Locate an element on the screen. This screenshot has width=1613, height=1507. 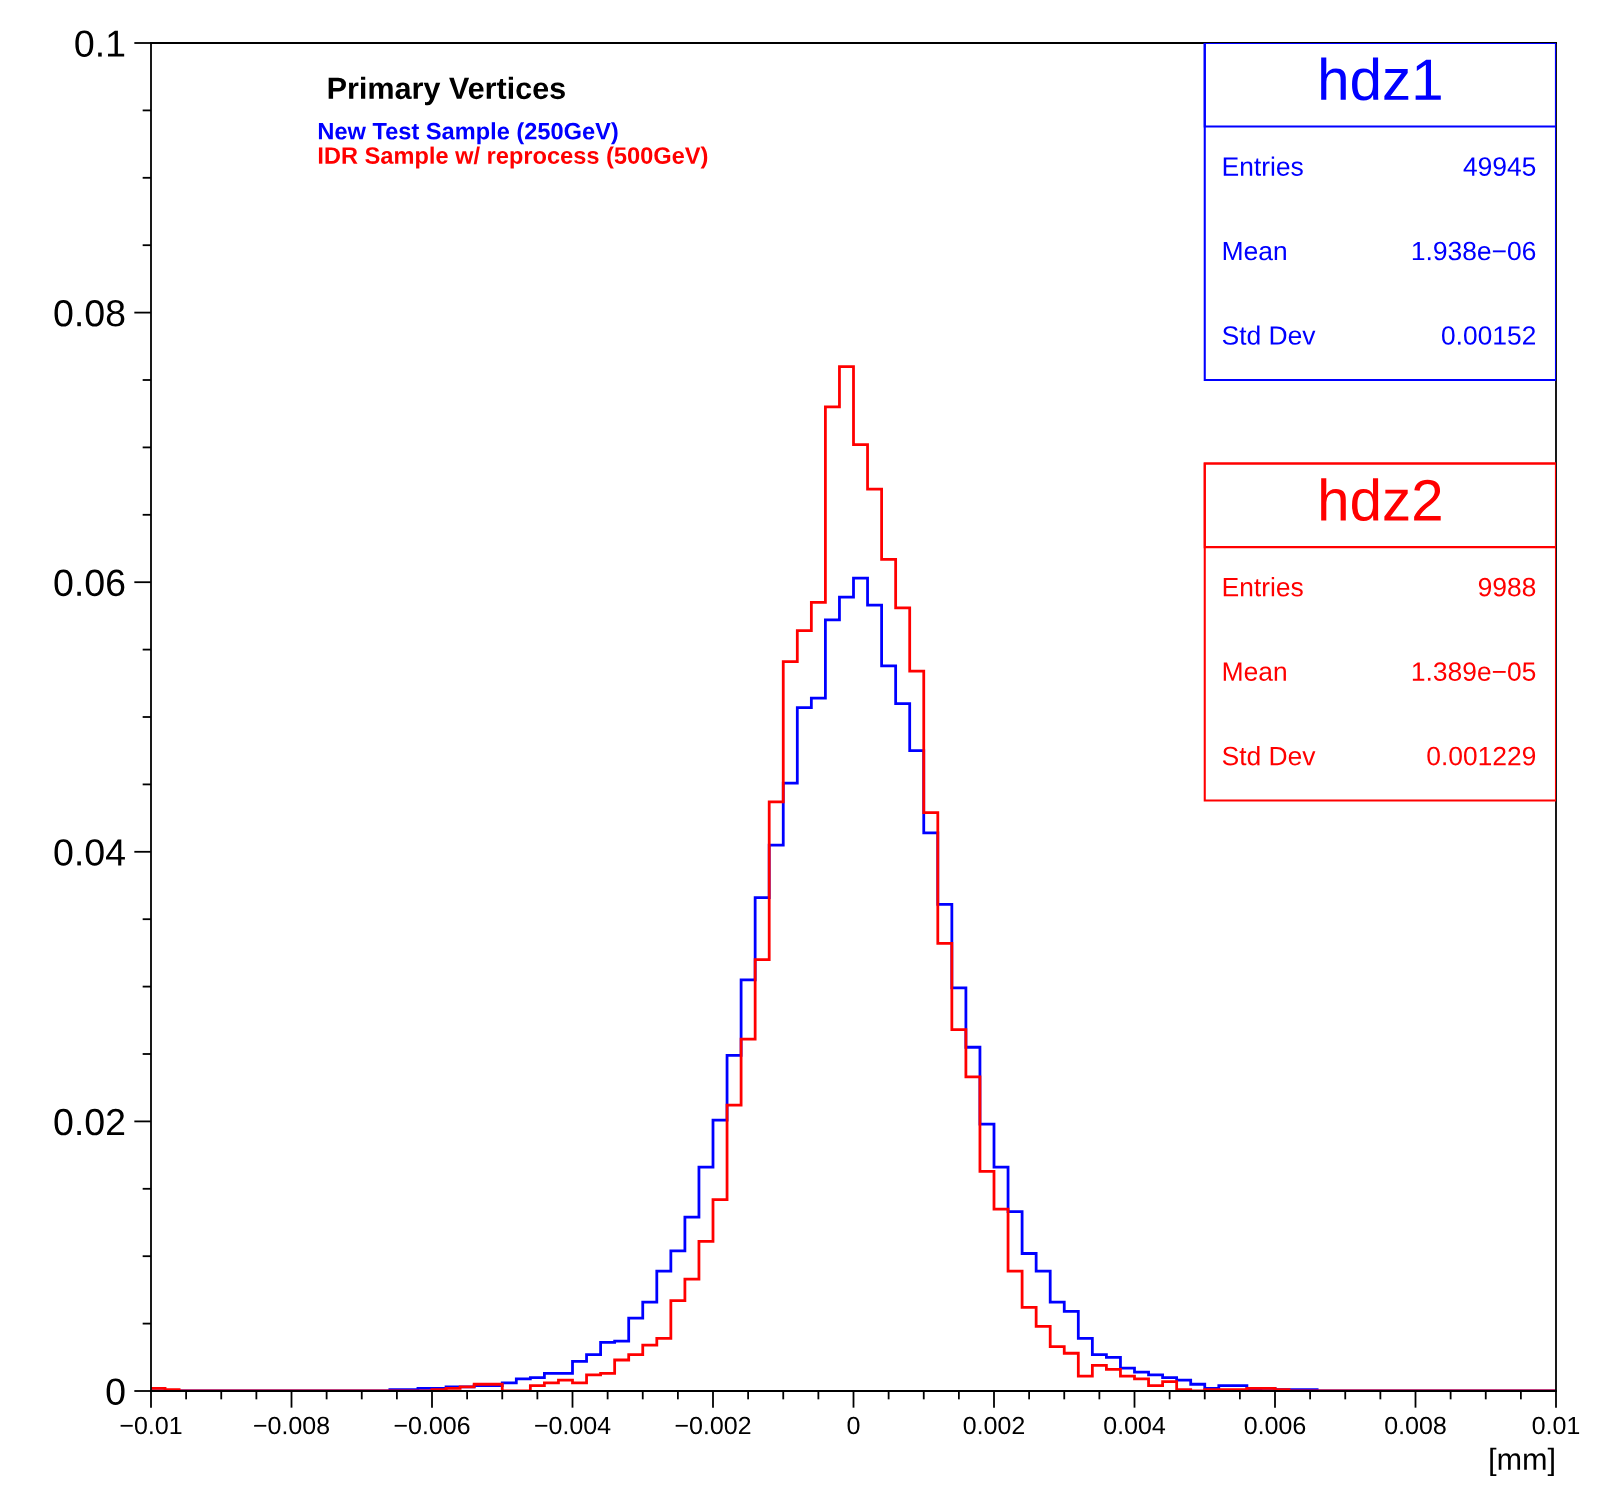
text: Mean 1.389e−05 is located at coordinates (1379, 671).